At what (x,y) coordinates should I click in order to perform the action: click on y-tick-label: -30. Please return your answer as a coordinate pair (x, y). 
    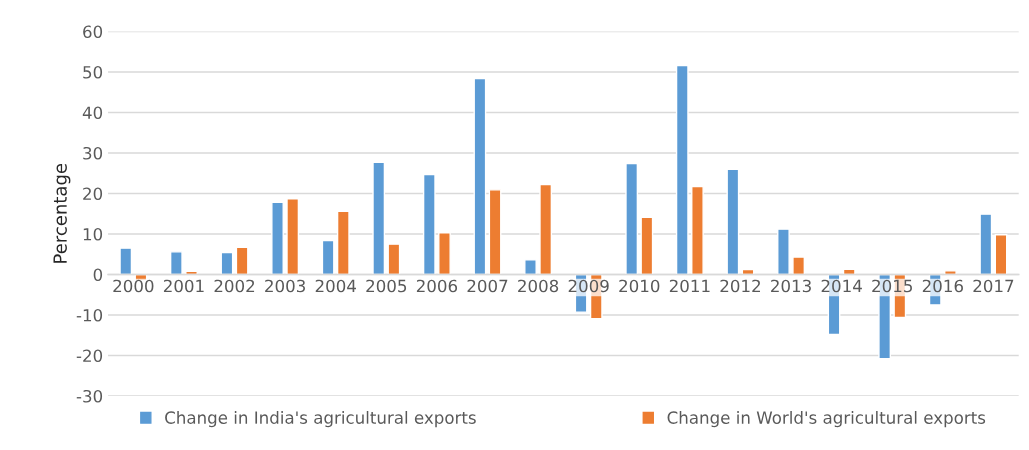
    Looking at the image, I should click on (89, 396).